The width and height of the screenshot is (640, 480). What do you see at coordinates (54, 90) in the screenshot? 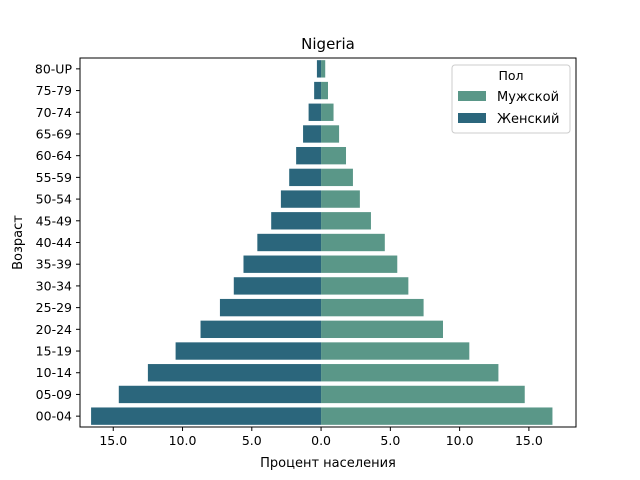
I see `y-tick-label: 75-79` at bounding box center [54, 90].